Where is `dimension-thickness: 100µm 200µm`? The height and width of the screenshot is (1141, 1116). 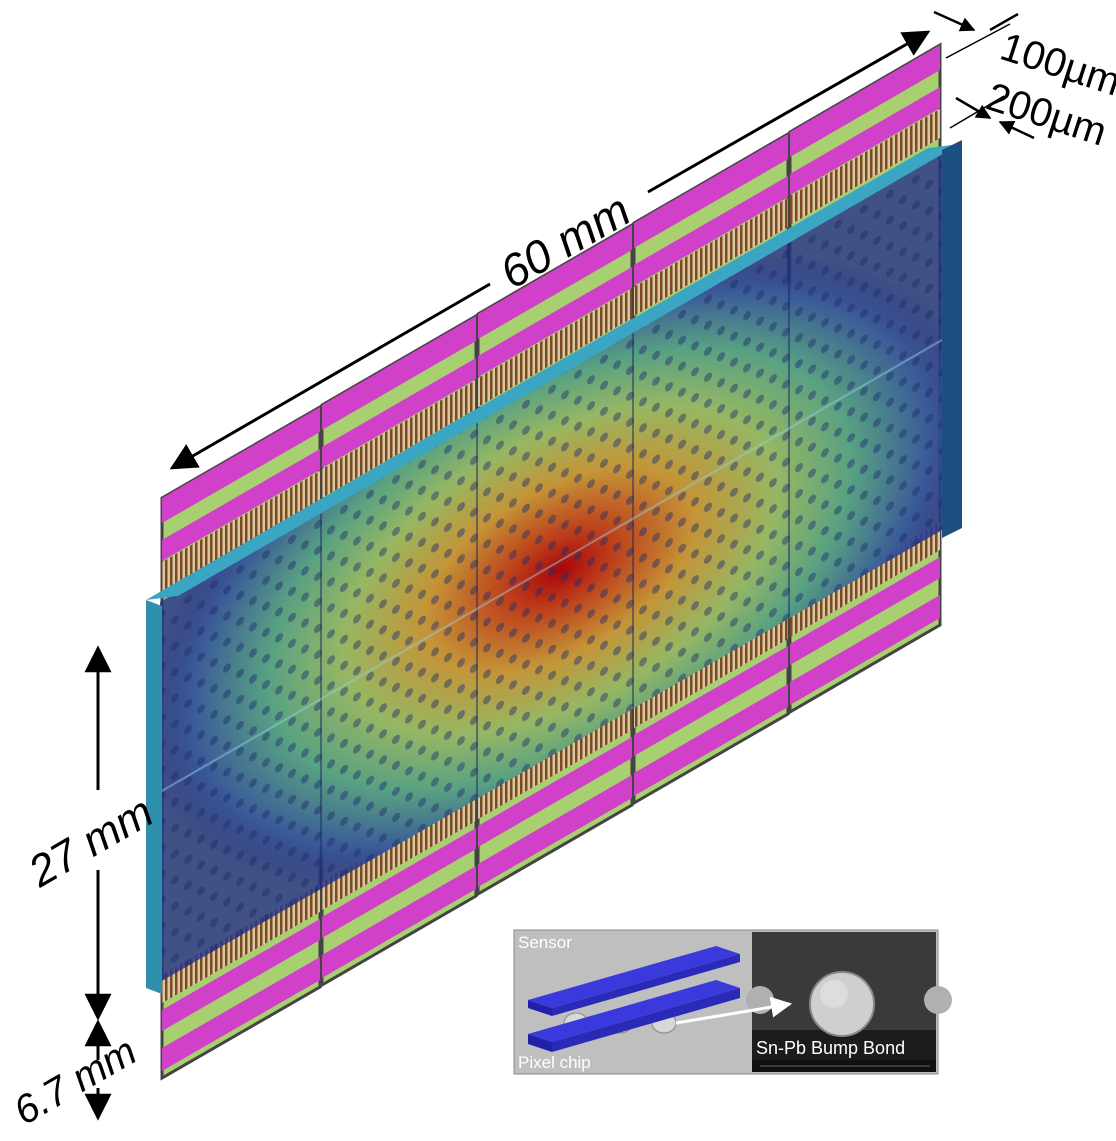
dimension-thickness: 100µm 200µm is located at coordinates (1024, 82).